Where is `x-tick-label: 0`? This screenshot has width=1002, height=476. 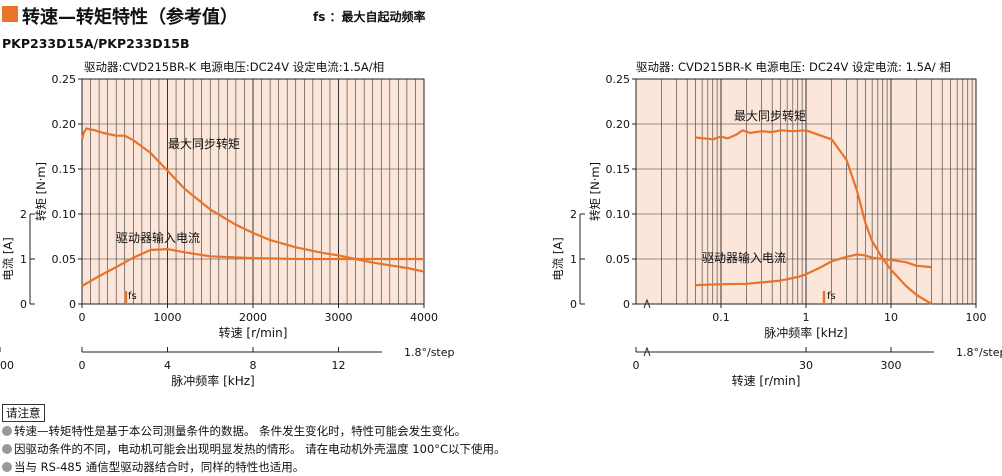 x-tick-label: 0 is located at coordinates (82, 317).